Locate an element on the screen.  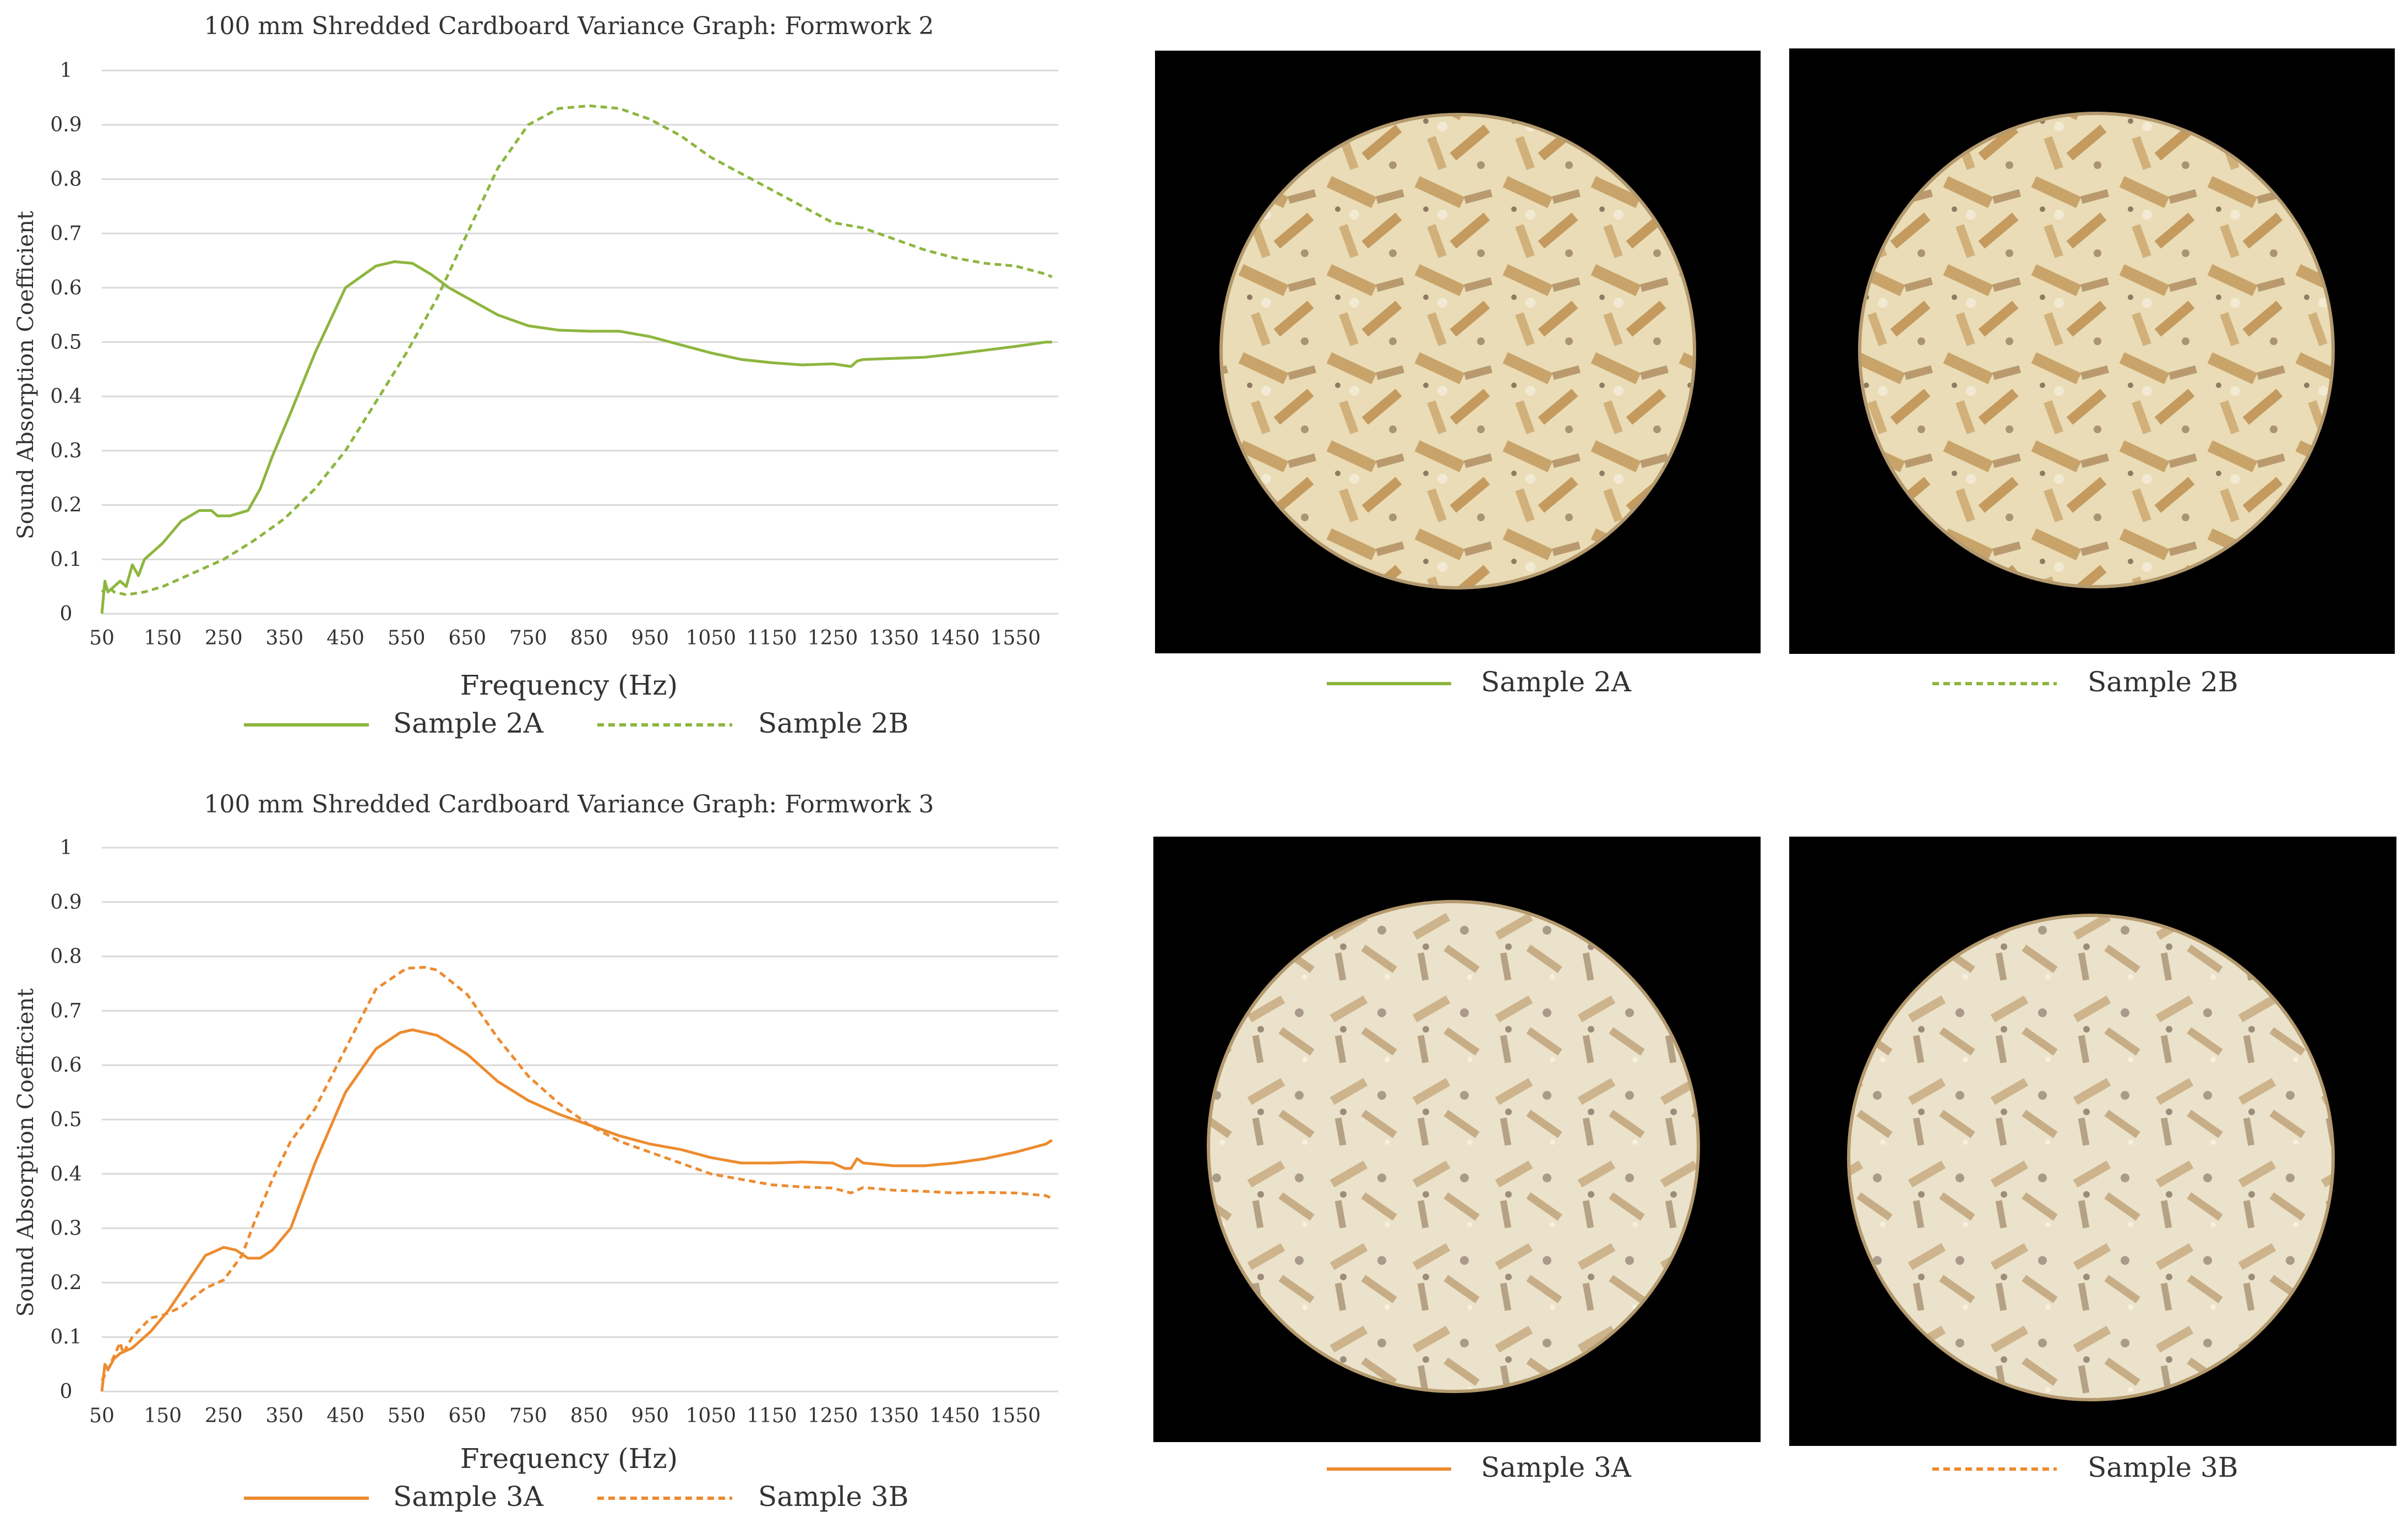
photo-legend-label: Sample 3A is located at coordinates (1556, 1467).